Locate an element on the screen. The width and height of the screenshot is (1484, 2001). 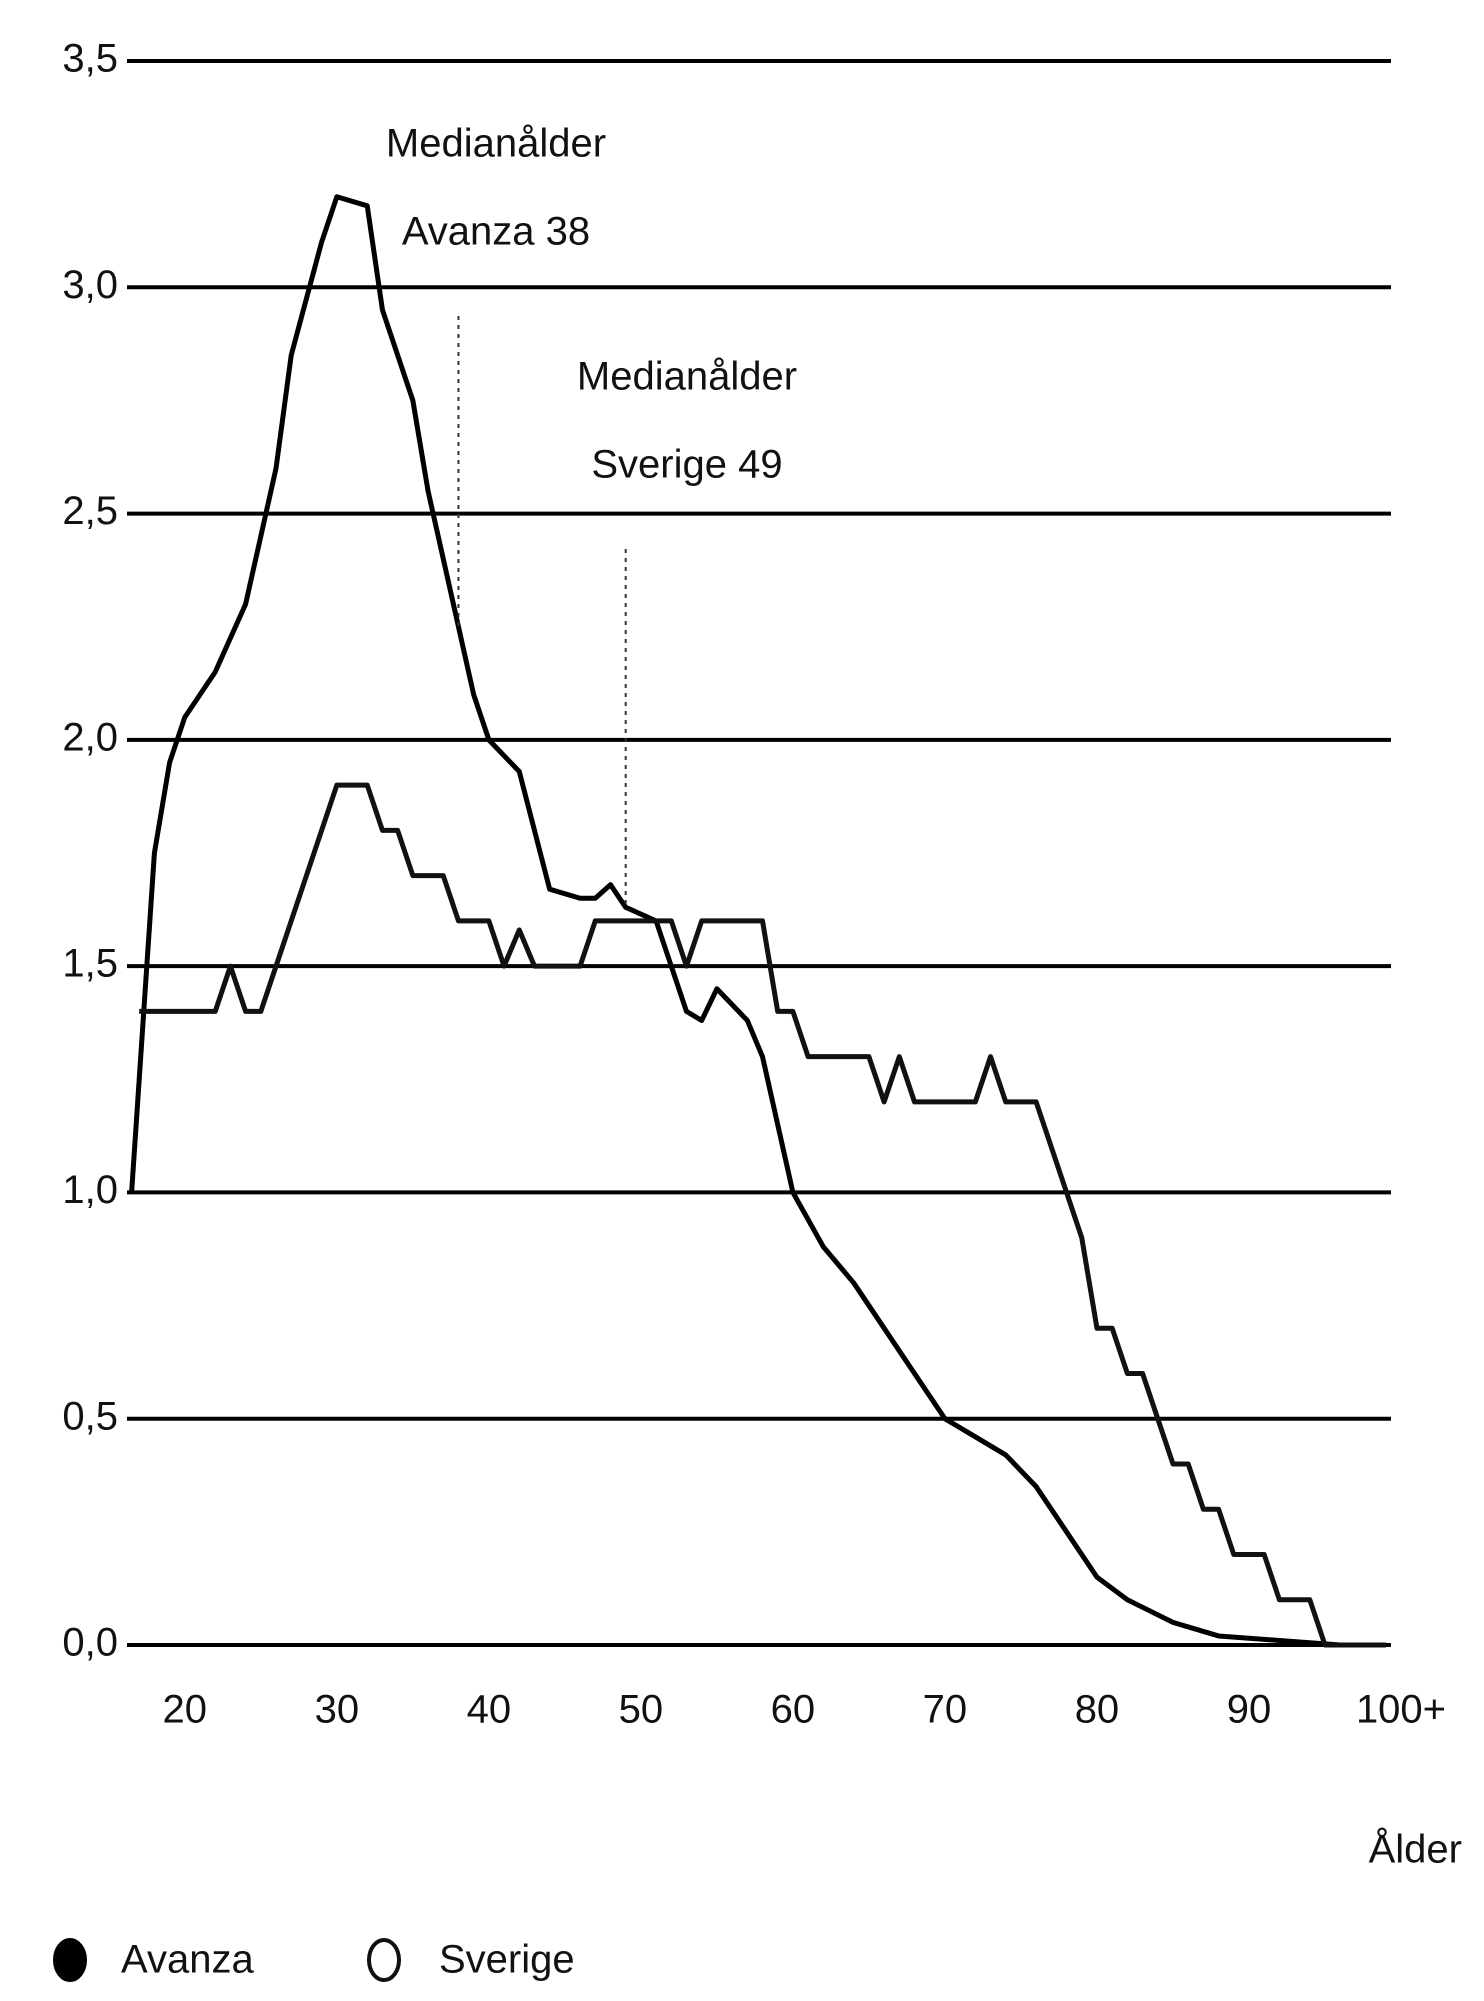
y-tick-label: 1,5 is located at coordinates (90, 964).